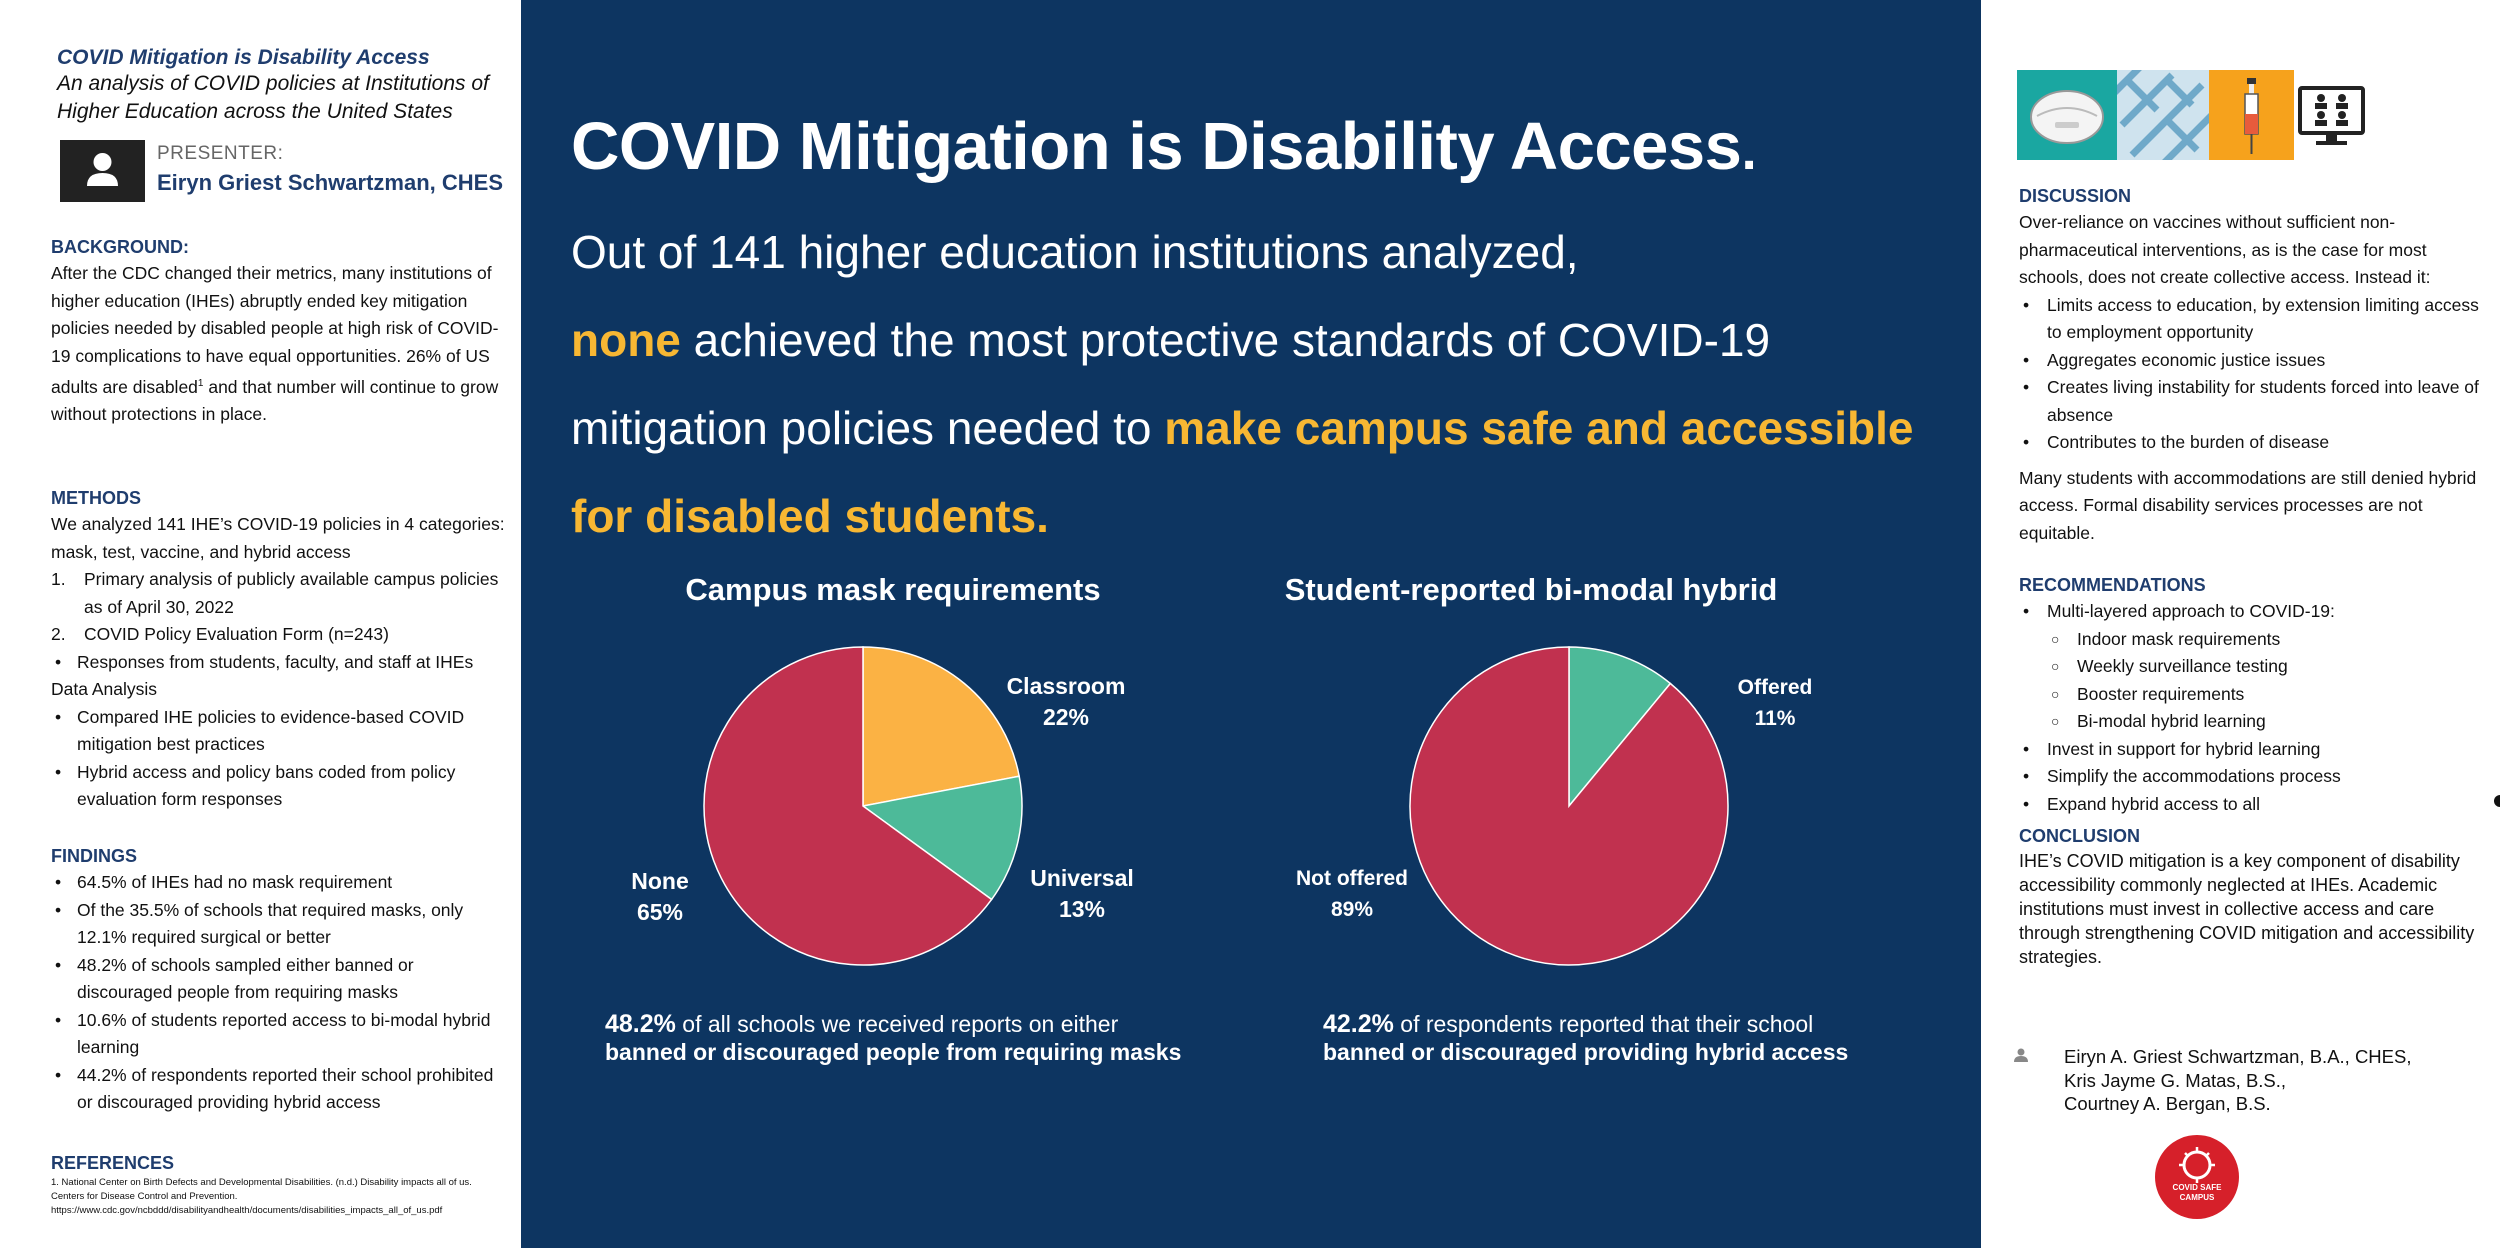  What do you see at coordinates (2238, 1056) in the screenshot?
I see `author: Eiryn A. Griest Schwartzman, B.A., CHES,` at bounding box center [2238, 1056].